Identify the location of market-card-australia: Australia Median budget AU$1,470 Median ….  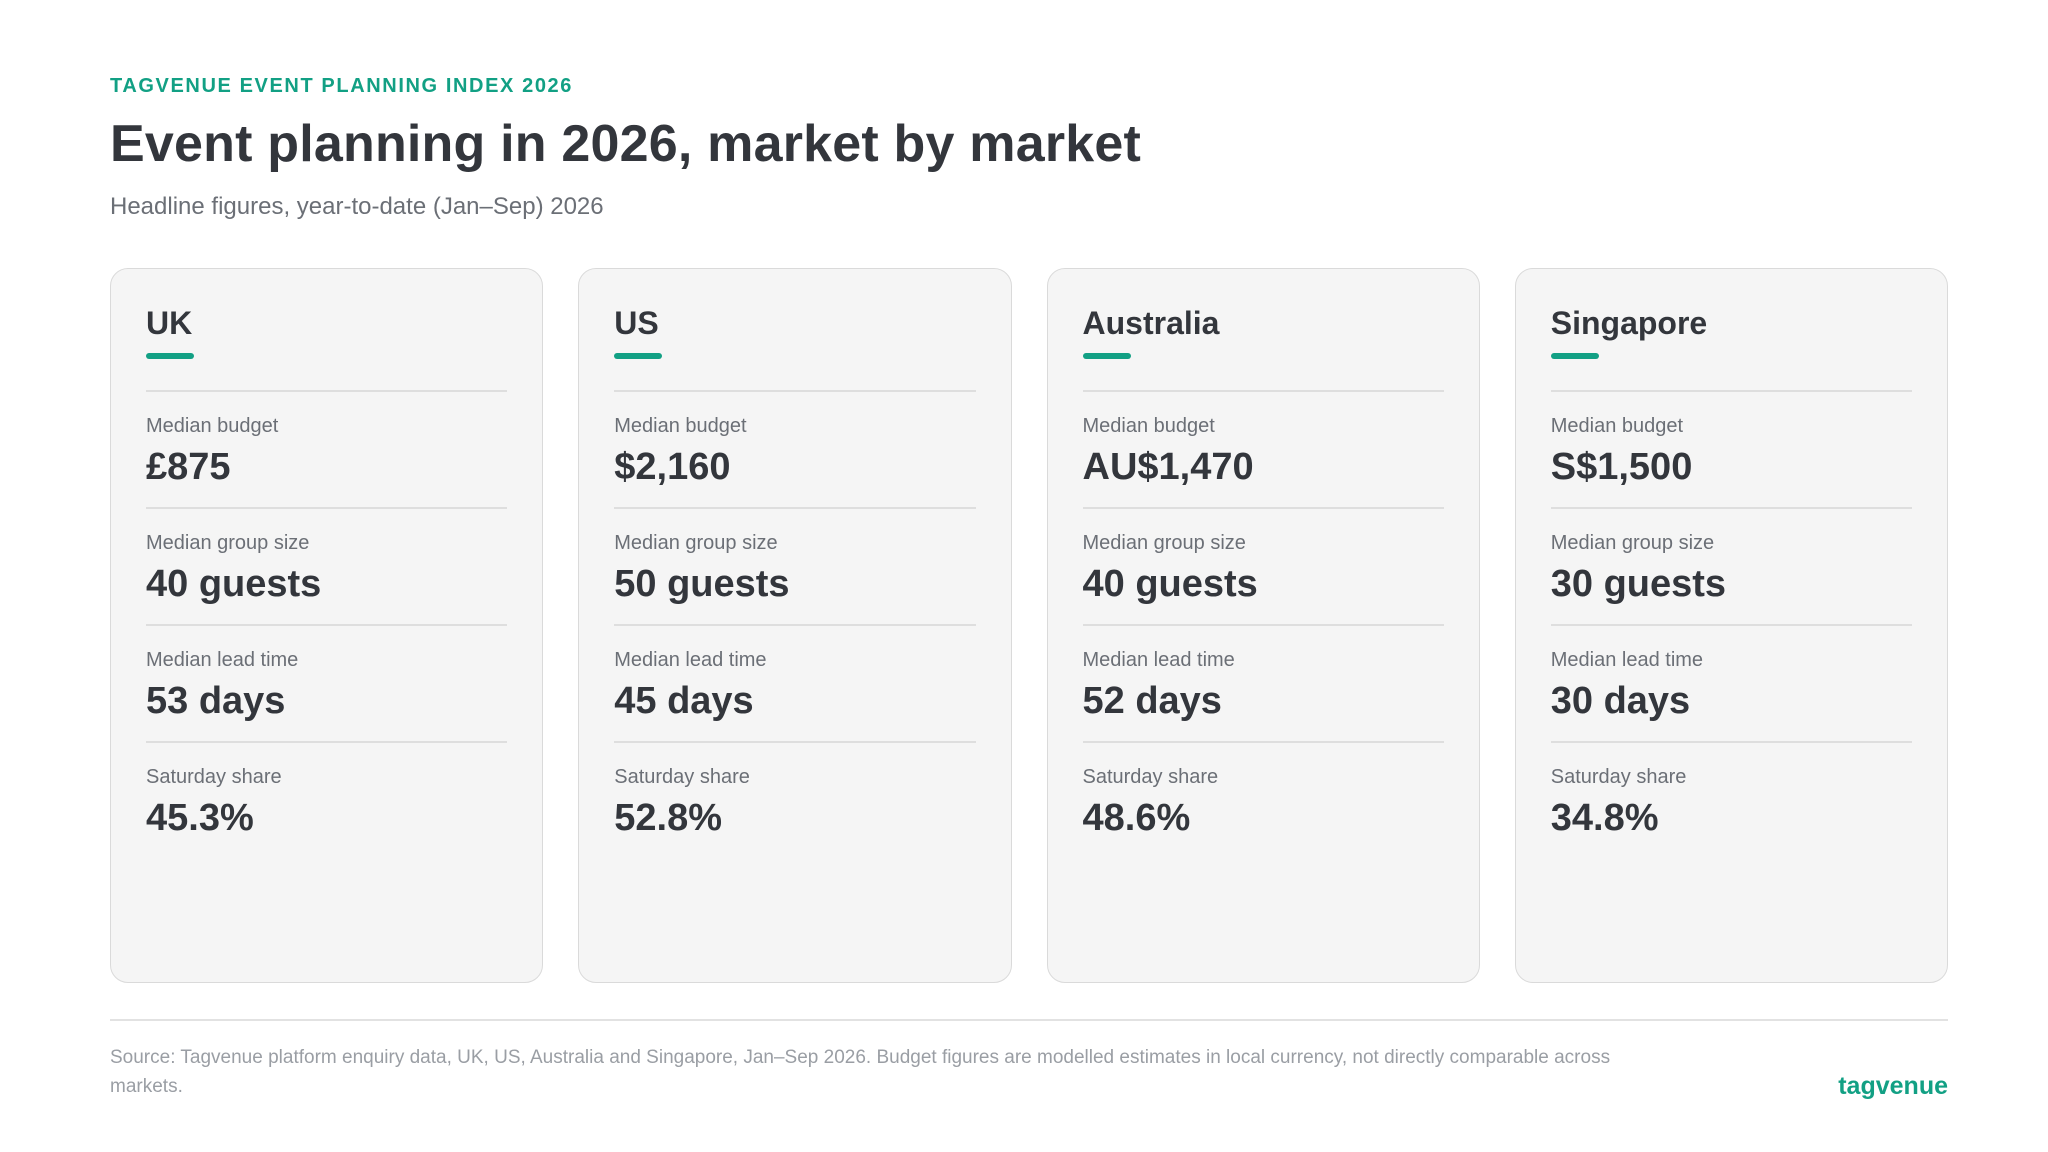
(1263, 625).